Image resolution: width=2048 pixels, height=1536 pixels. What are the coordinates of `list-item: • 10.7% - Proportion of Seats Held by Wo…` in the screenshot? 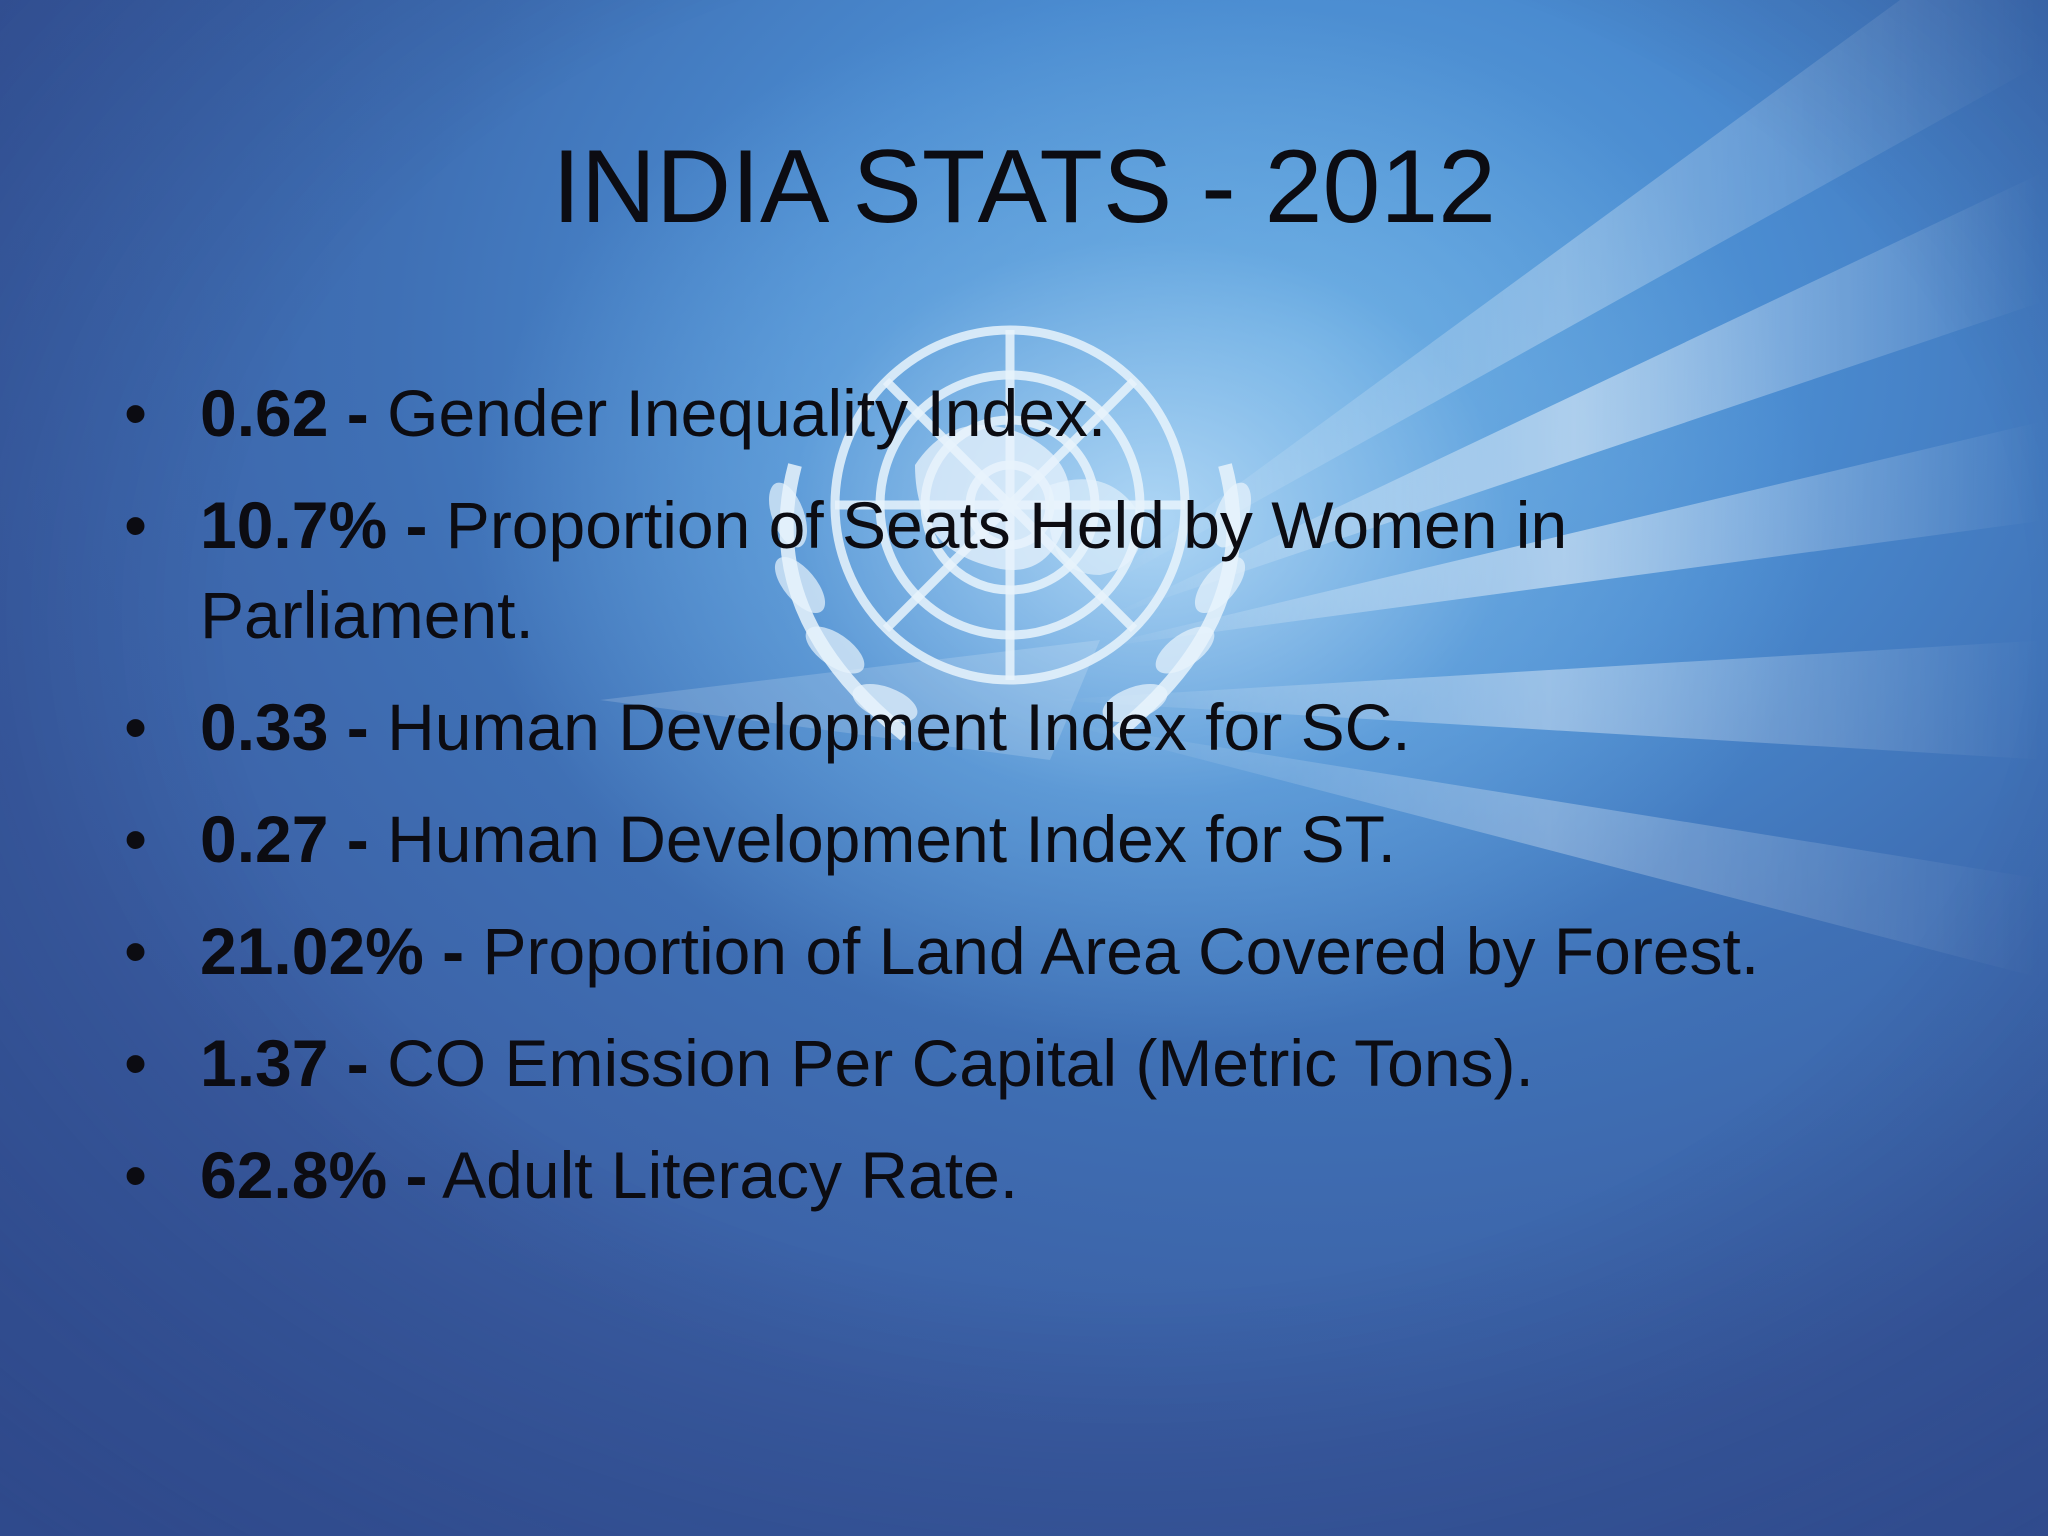 It's located at (982, 570).